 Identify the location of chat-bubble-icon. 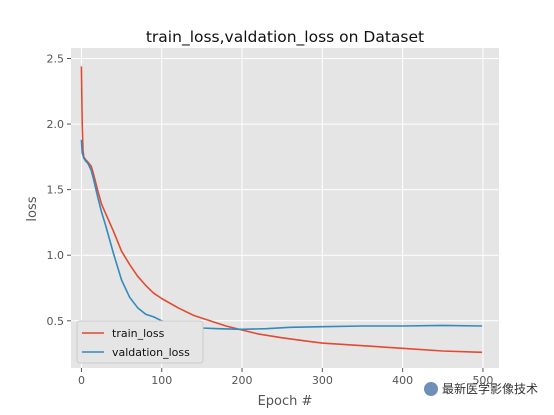
(431, 388).